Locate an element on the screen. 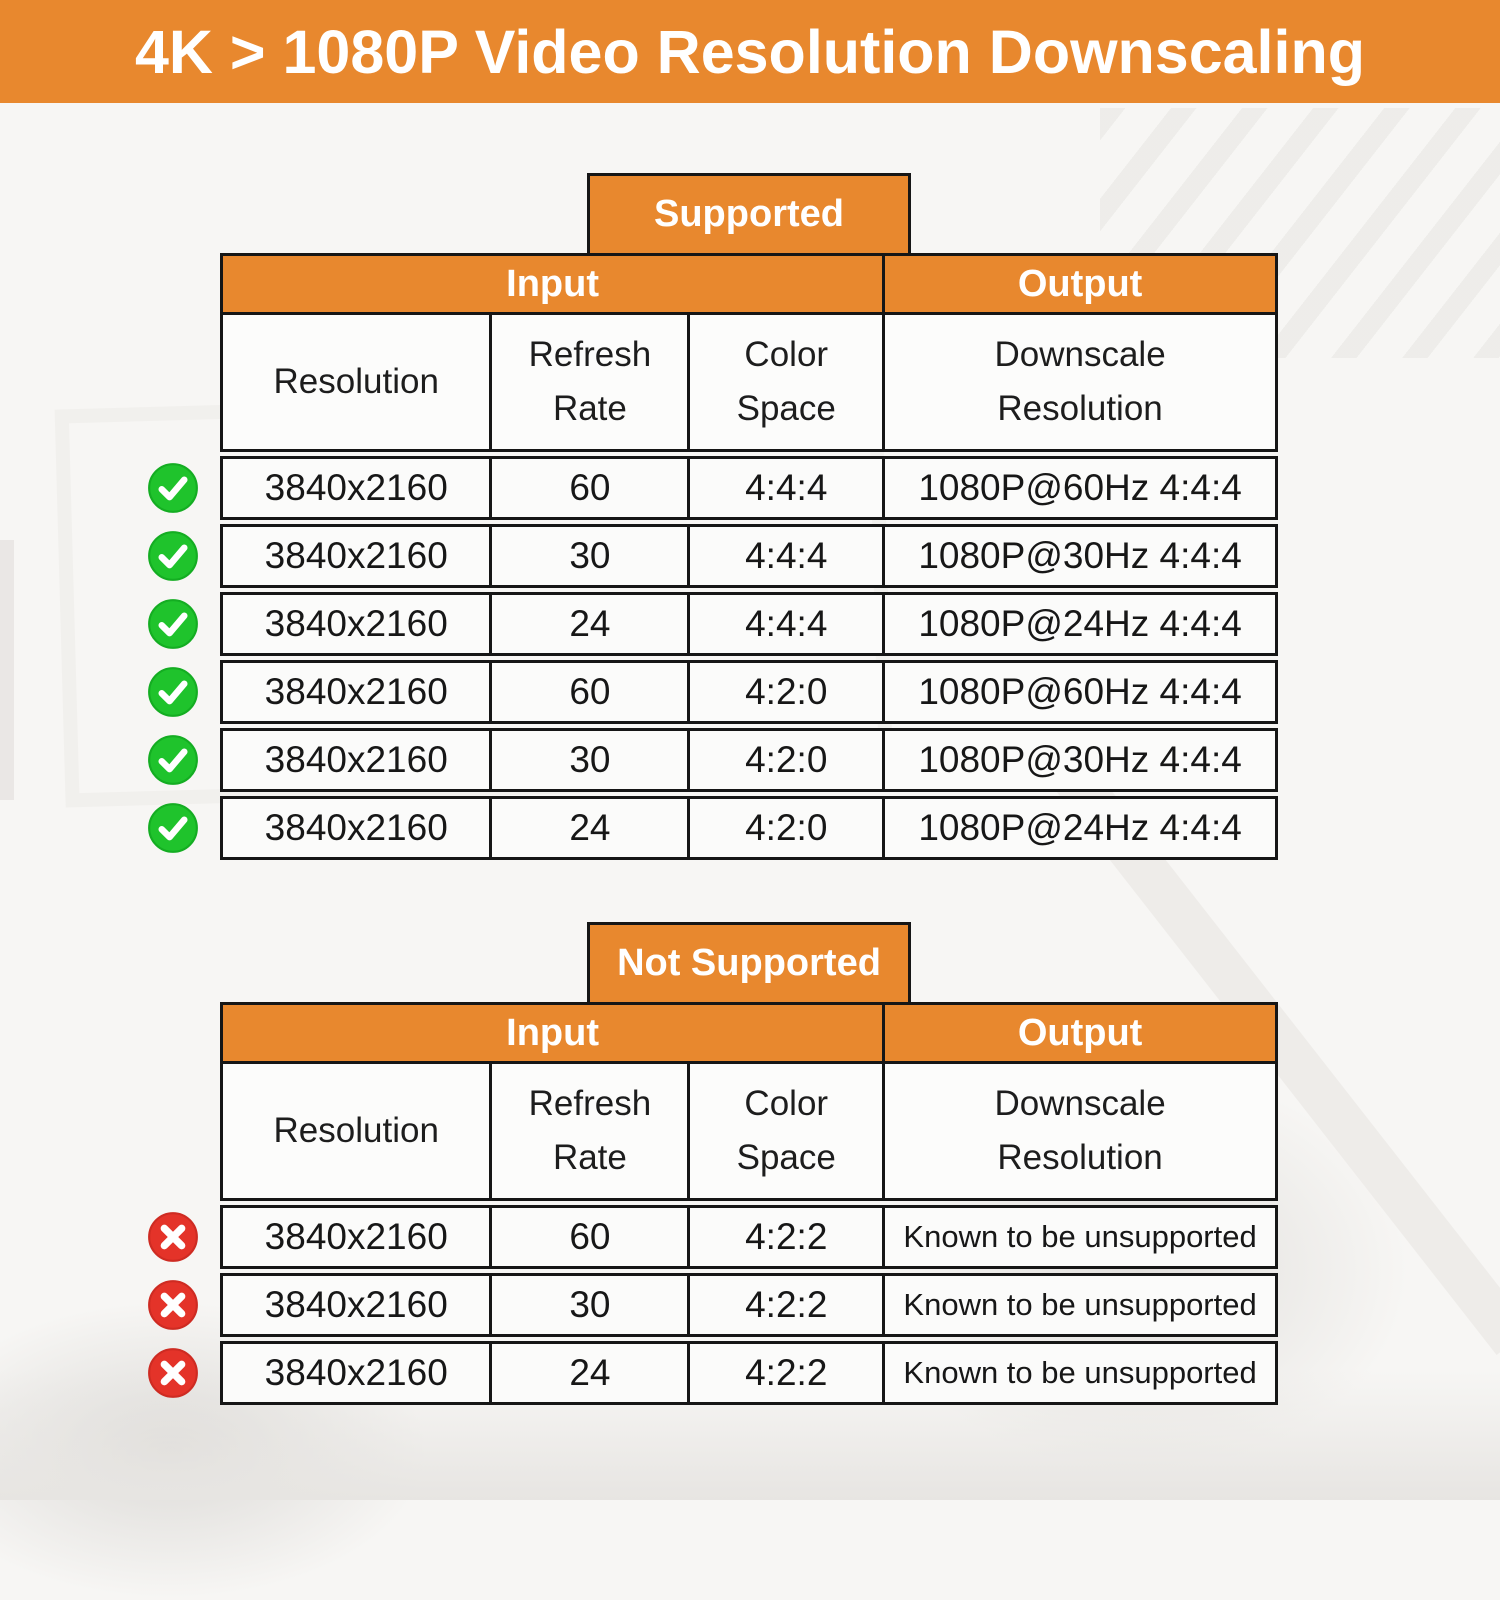 Image resolution: width=1500 pixels, height=1600 pixels. table-row: 3840x2160 60 4:2:0 1080P@60Hz 4:4:4 is located at coordinates (713, 692).